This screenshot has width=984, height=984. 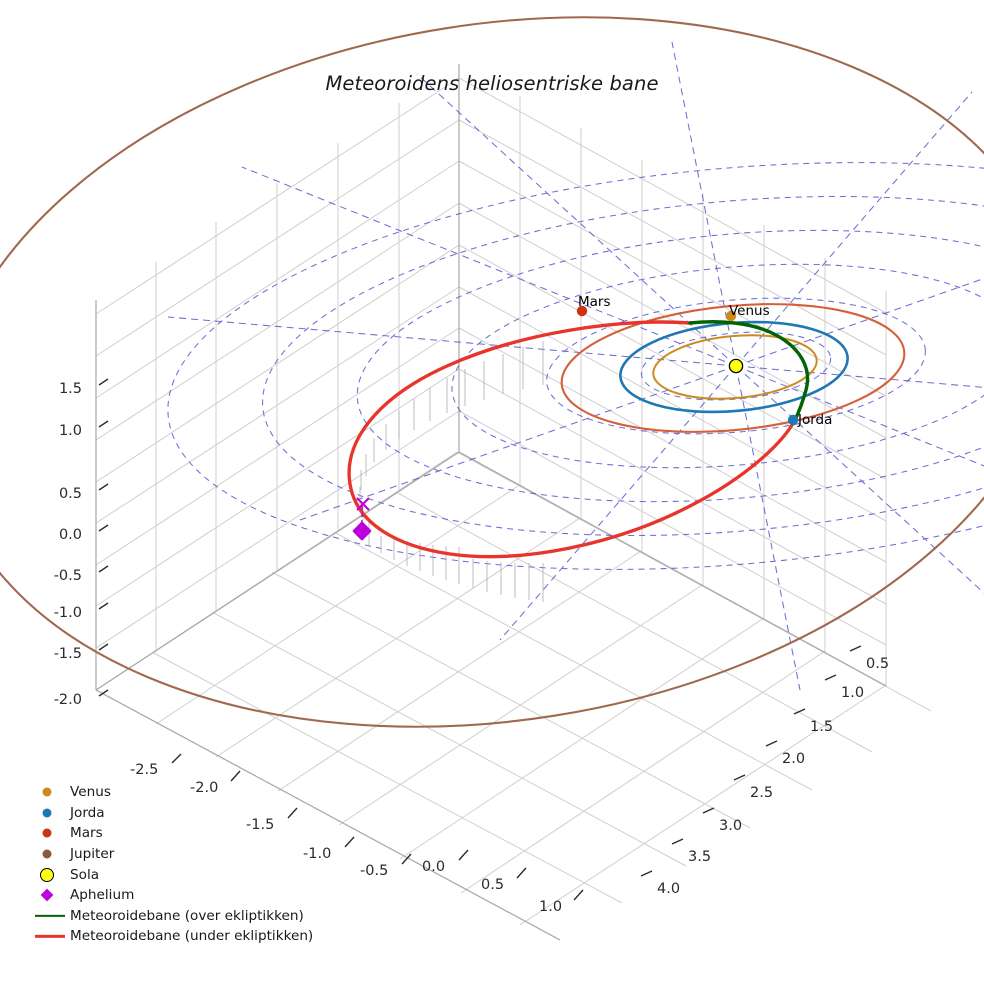 What do you see at coordinates (86, 833) in the screenshot?
I see `legend-label-mars: Mars` at bounding box center [86, 833].